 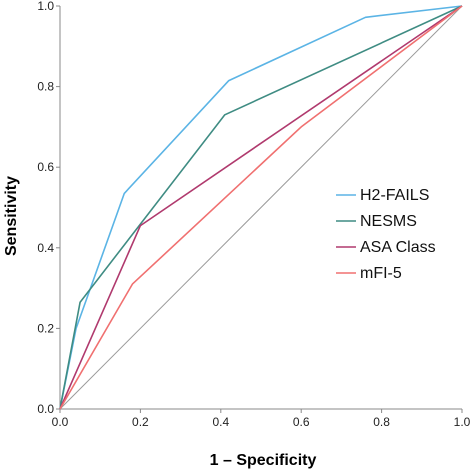 I want to click on y-tick-label: 1.0, so click(x=45, y=6).